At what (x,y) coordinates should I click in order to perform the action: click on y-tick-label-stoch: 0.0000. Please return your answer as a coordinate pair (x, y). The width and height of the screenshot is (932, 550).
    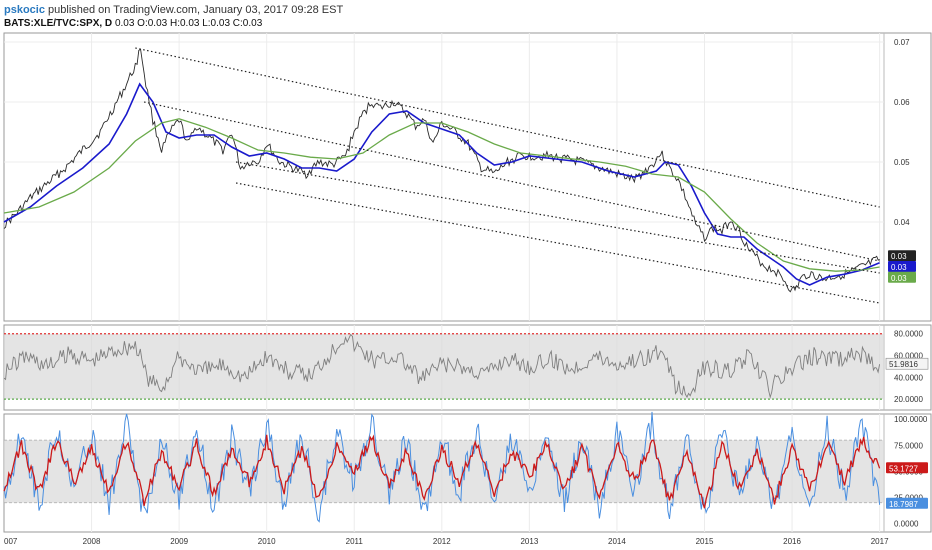
    Looking at the image, I should click on (906, 524).